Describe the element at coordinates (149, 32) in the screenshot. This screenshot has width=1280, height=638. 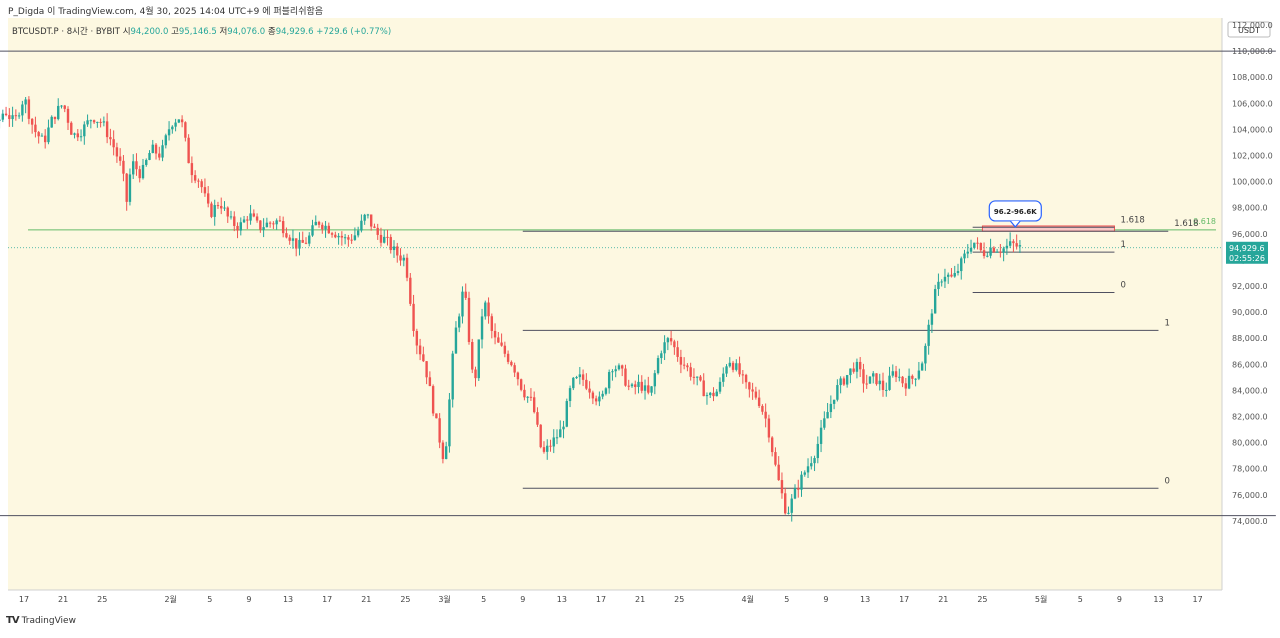
I see `legend-open: 94,200.0` at that location.